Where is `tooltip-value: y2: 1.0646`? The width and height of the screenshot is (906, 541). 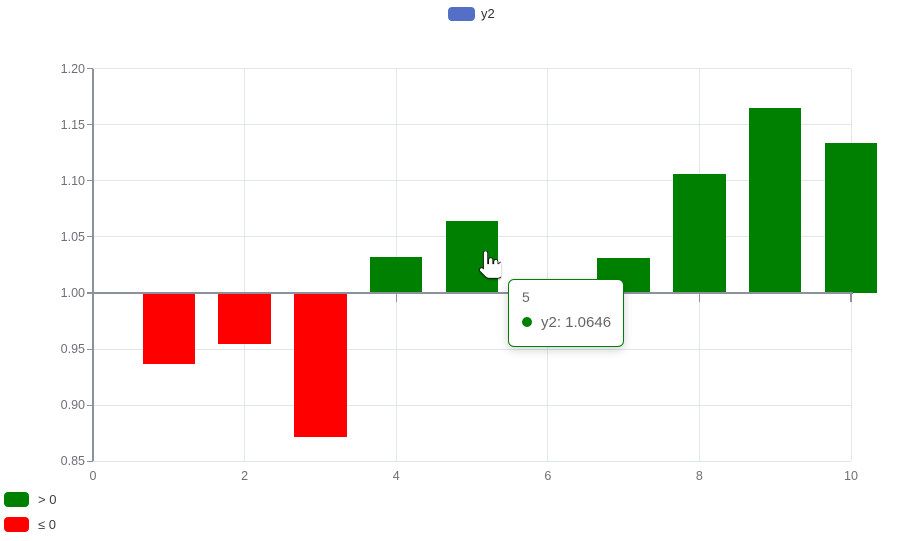
tooltip-value: y2: 1.0646 is located at coordinates (576, 322).